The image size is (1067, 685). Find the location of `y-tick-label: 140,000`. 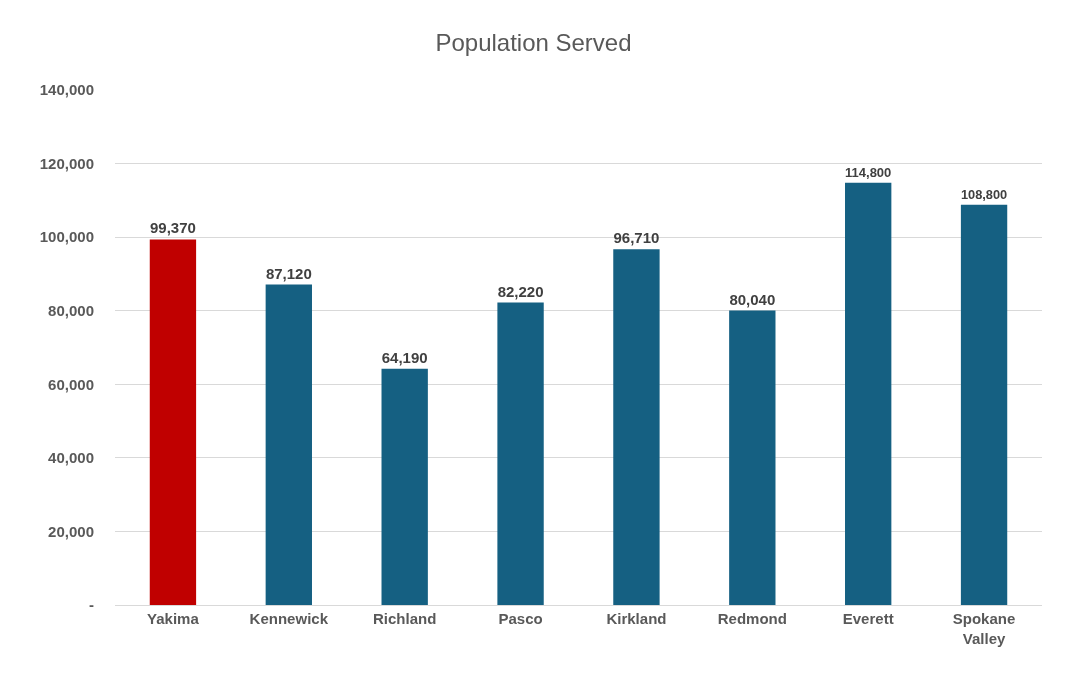

y-tick-label: 140,000 is located at coordinates (66, 90).